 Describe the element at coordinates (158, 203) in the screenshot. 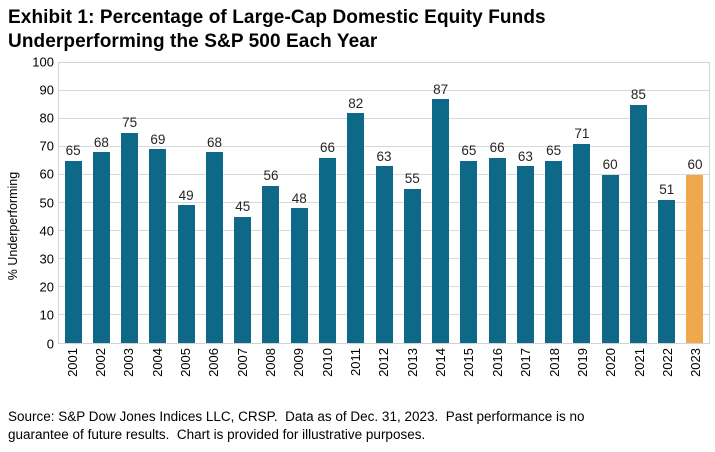

I see `bar-slot-2004: 69` at that location.